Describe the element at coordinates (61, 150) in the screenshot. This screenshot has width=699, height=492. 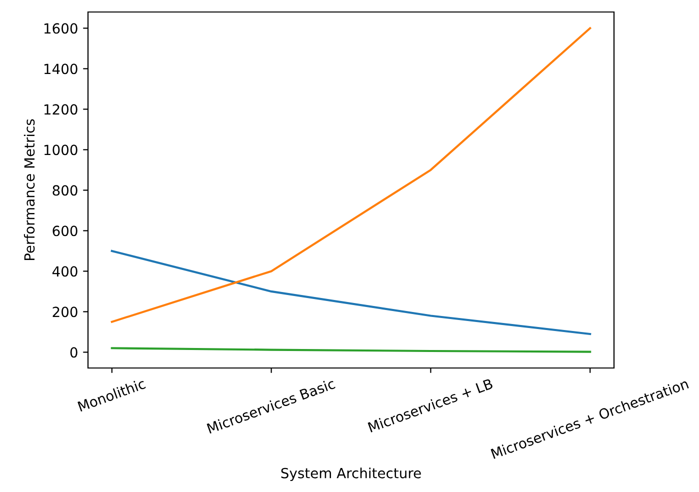
I see `y-tick-label: 1000` at that location.